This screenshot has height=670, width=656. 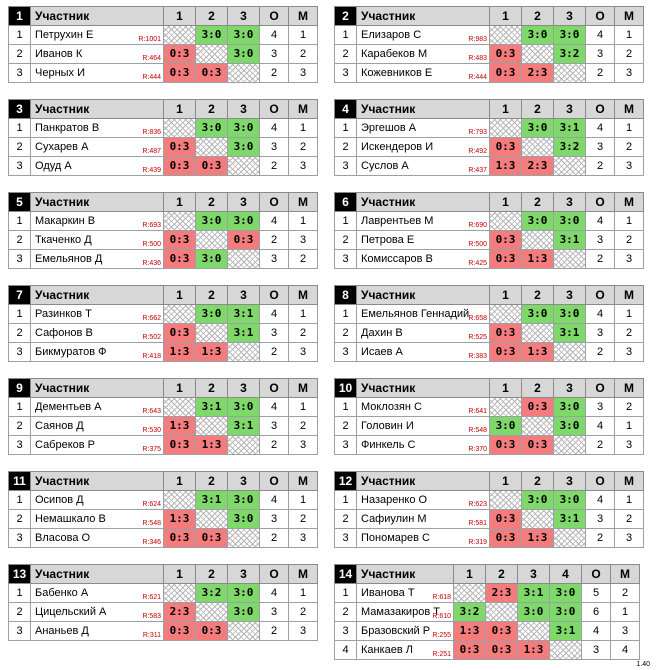 What do you see at coordinates (345, 109) in the screenshot?
I see `group-number: 4` at bounding box center [345, 109].